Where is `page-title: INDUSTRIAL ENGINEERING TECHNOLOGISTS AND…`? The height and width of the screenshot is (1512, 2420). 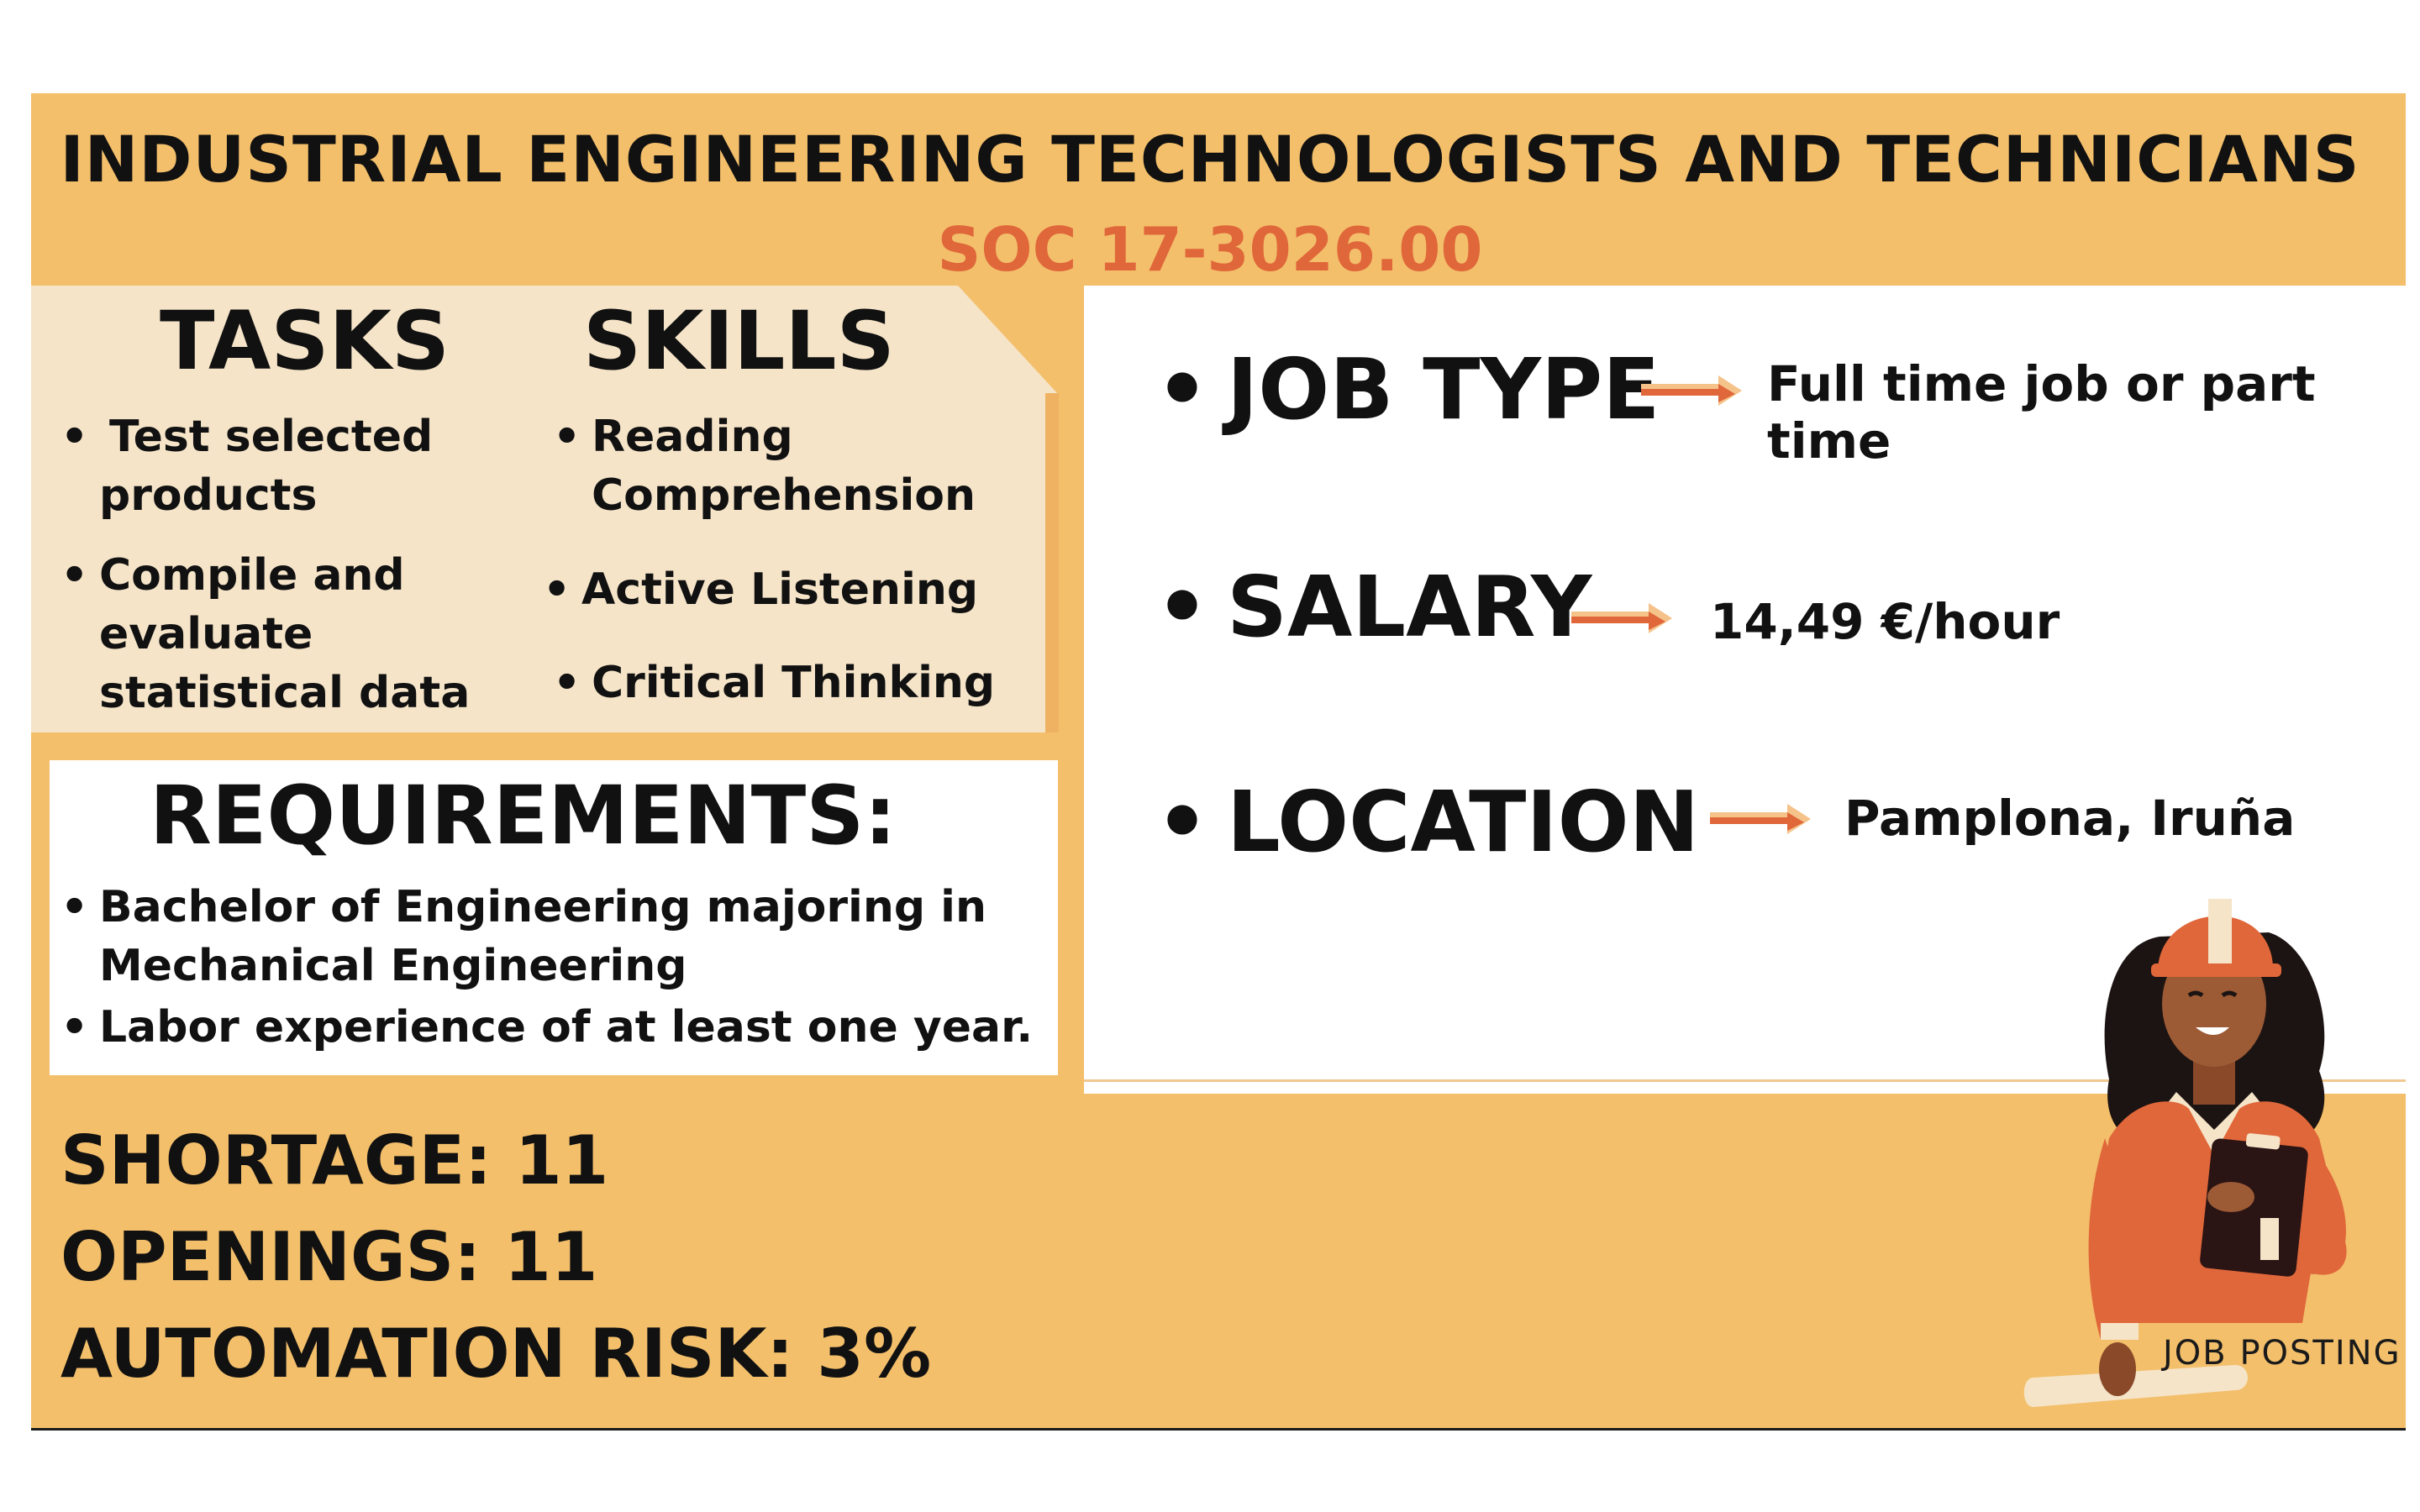 page-title: INDUSTRIAL ENGINEERING TECHNOLOGISTS AND… is located at coordinates (1210, 159).